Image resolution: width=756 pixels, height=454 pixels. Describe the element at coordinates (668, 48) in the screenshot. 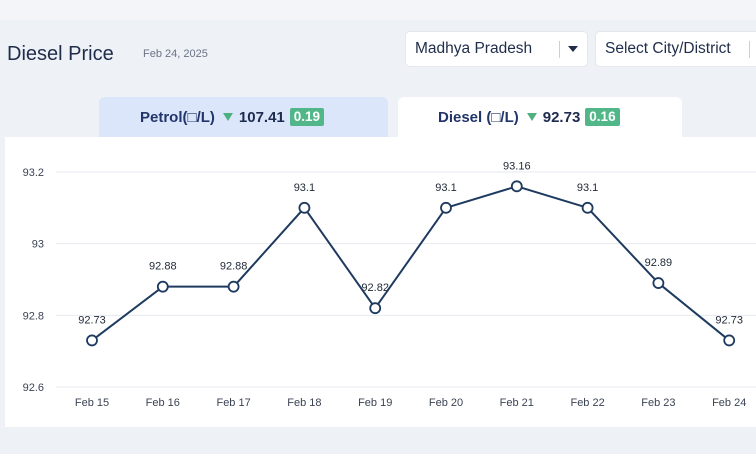

I see `city-select-placeholder: Select City/District` at that location.